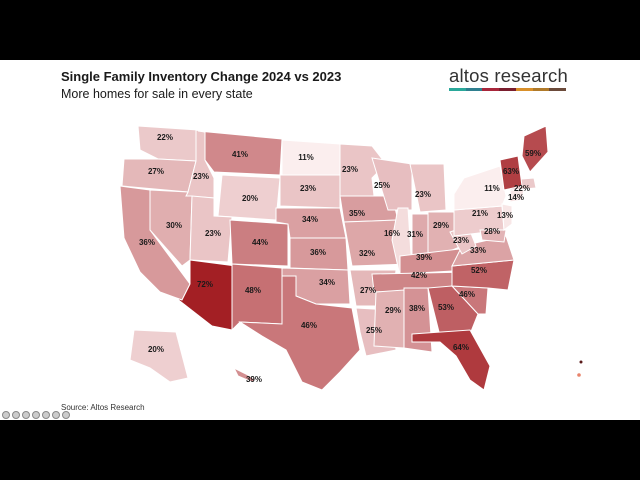  I want to click on state-label-ms: 29%, so click(393, 310).